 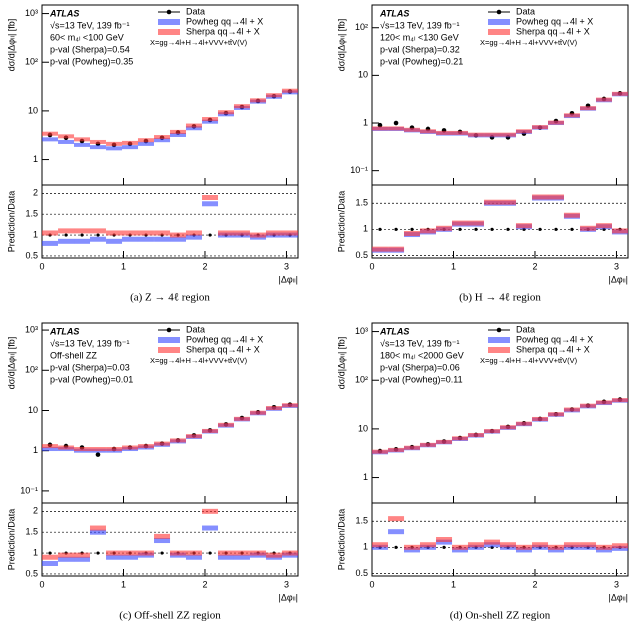 I want to click on ratio-y-tick-label: 1.5, so click(x=361, y=203).